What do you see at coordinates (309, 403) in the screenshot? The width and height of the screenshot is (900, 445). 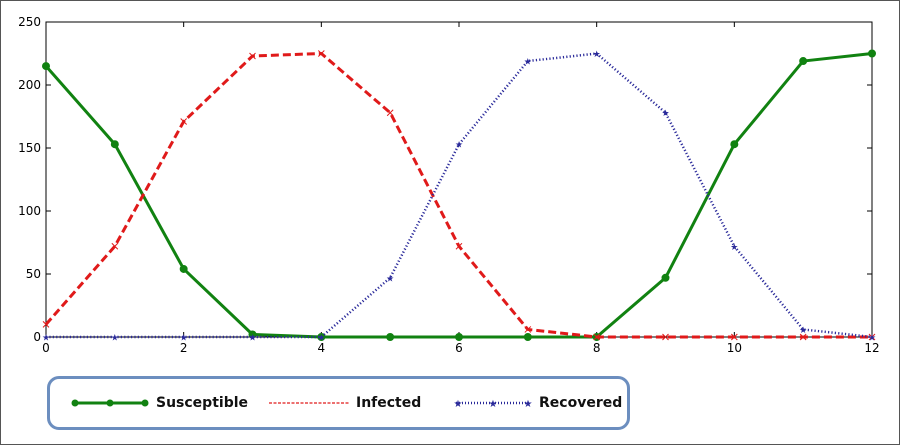 I see `legend-swatch-infected` at bounding box center [309, 403].